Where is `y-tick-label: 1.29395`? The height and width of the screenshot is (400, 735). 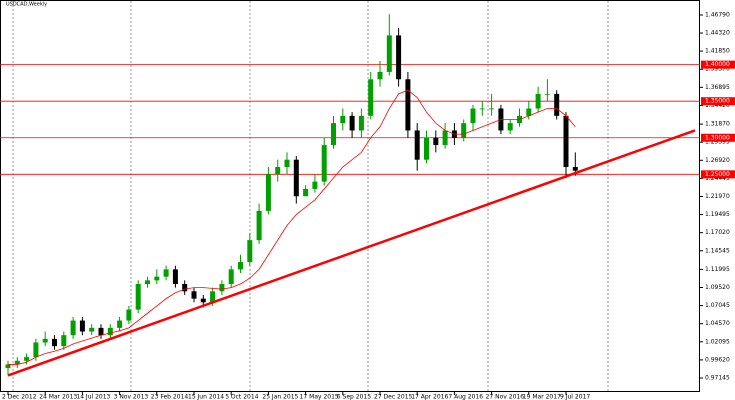 y-tick-label: 1.29395 is located at coordinates (717, 142).